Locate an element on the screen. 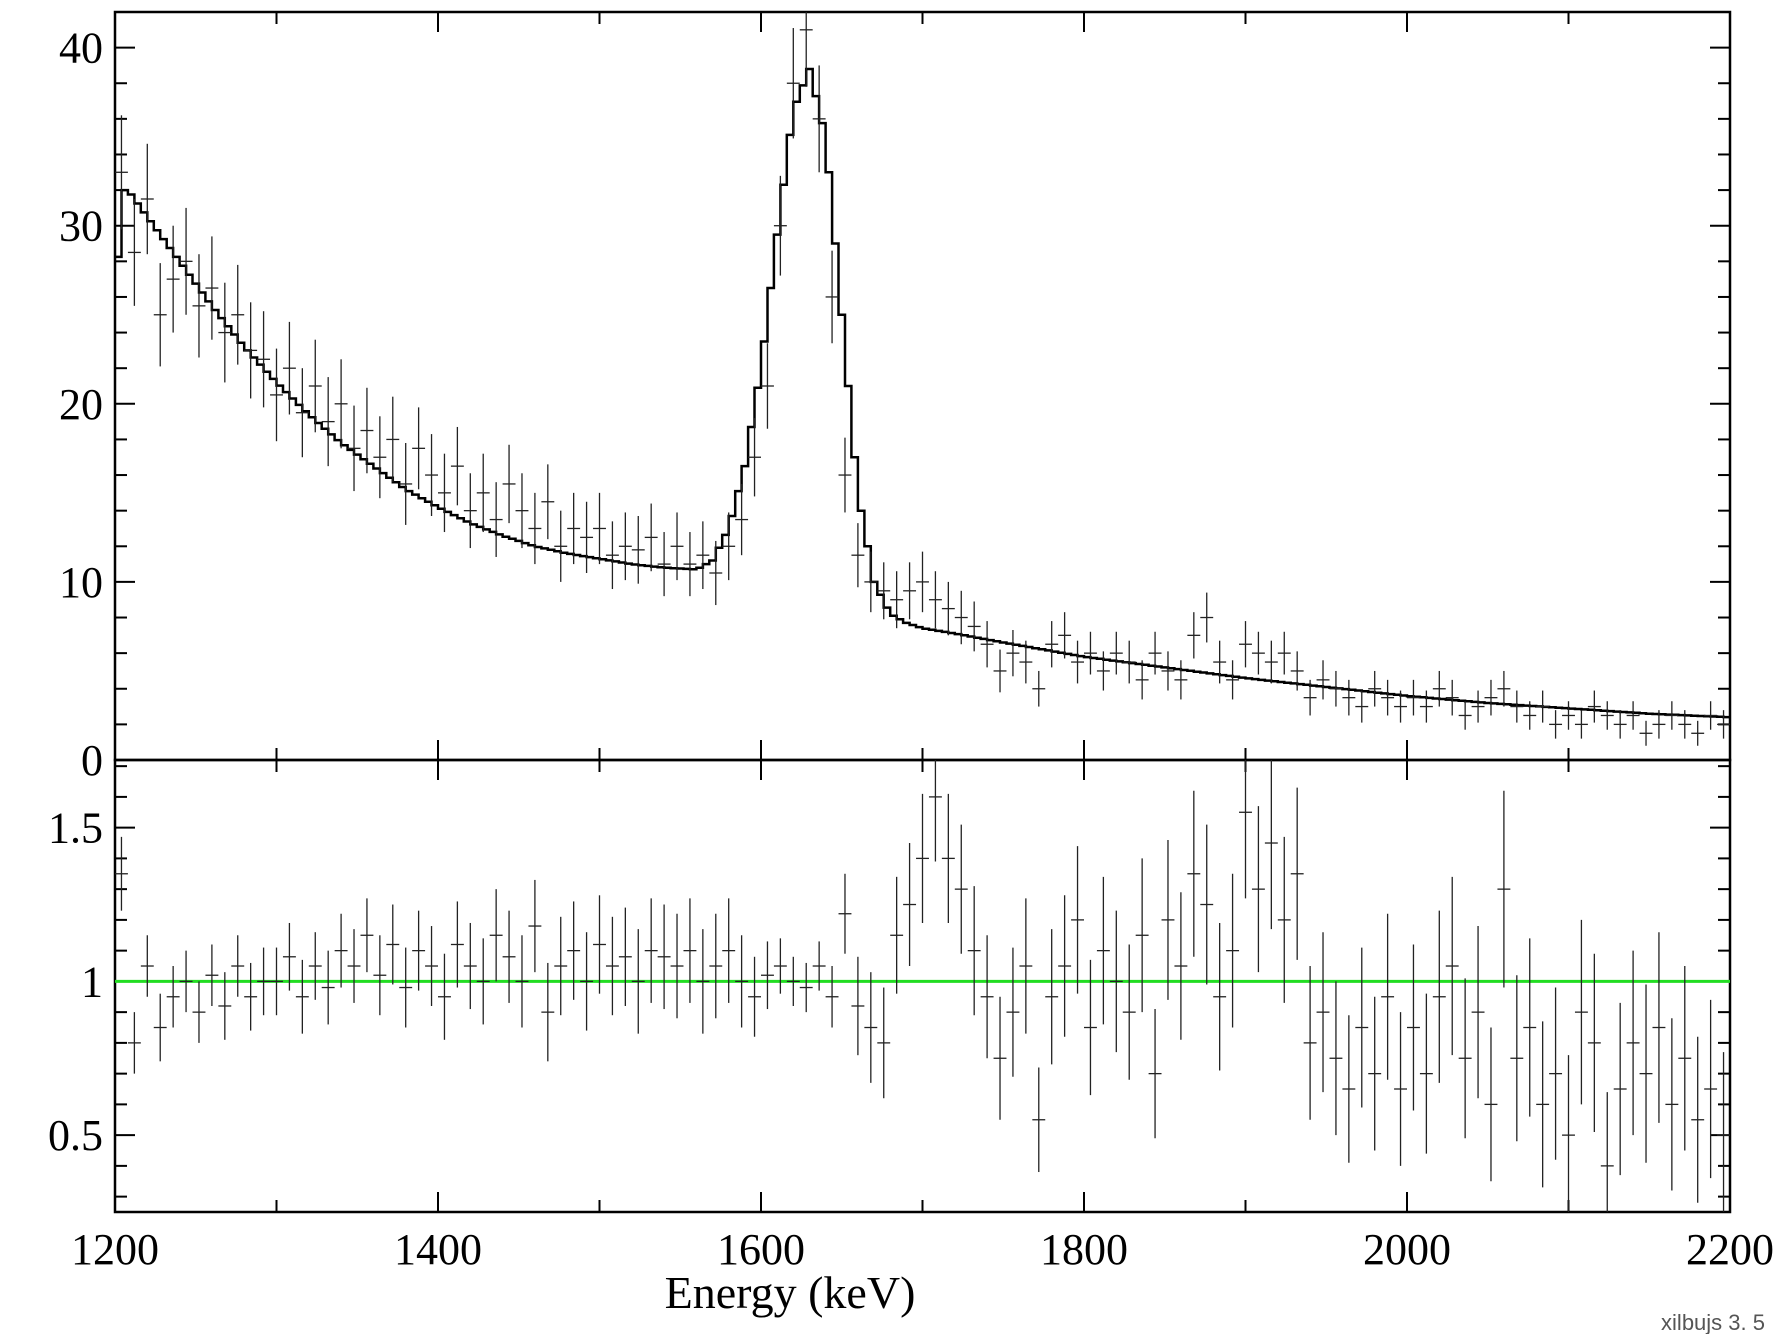  x-tick-label: 1200 is located at coordinates (115, 1249).